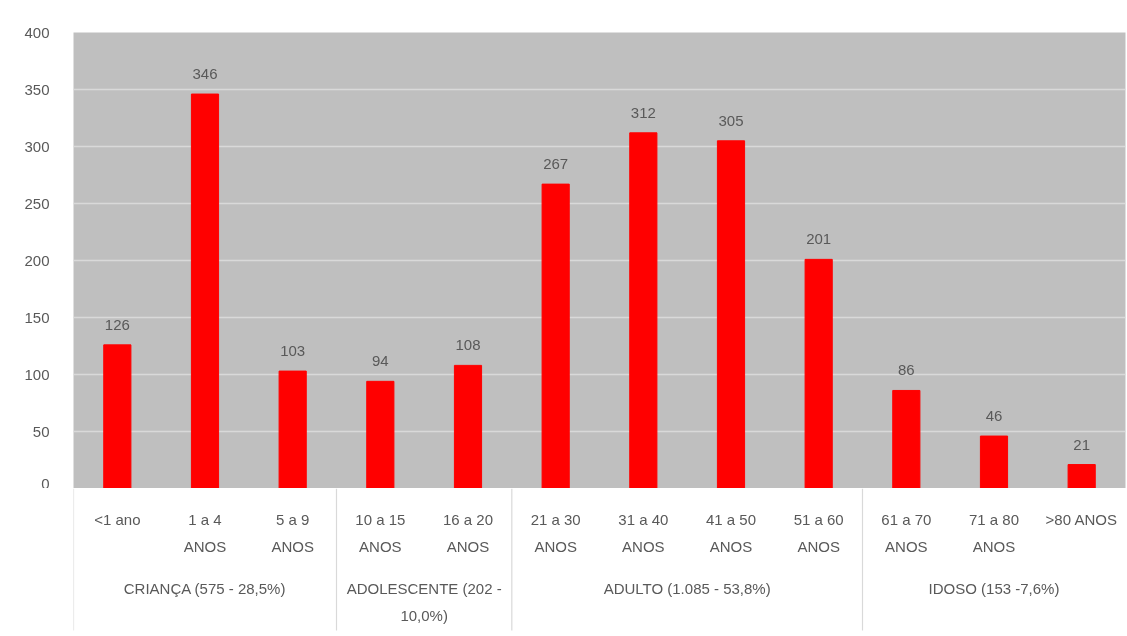 Image resolution: width=1127 pixels, height=636 pixels. Describe the element at coordinates (994, 588) in the screenshot. I see `text: IDOSO (153 -7,6%)` at that location.